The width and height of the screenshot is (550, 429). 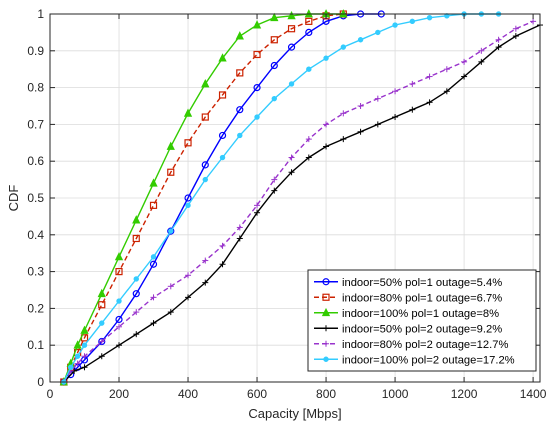 What do you see at coordinates (428, 360) in the screenshot?
I see `legend-label: indoor=100% pol=2 outage=17.2%` at bounding box center [428, 360].